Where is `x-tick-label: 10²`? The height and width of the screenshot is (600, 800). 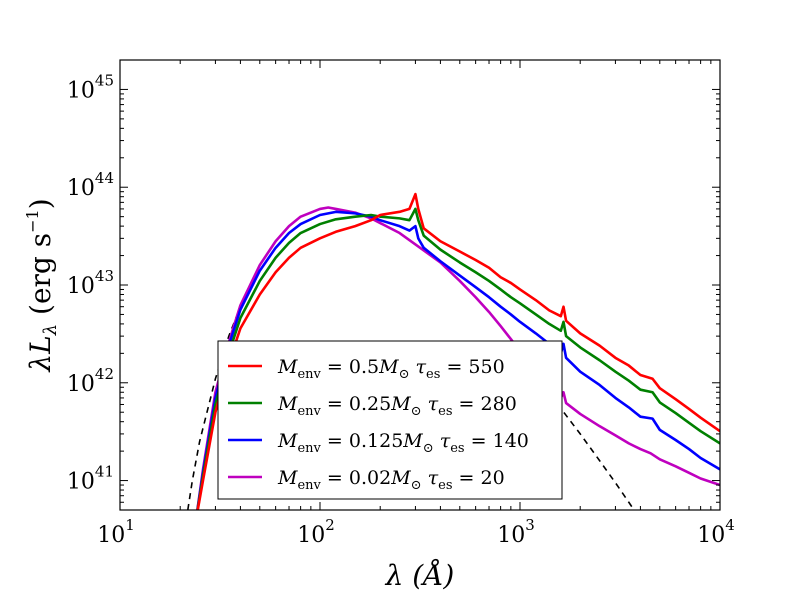 x-tick-label: 10² is located at coordinates (316, 532).